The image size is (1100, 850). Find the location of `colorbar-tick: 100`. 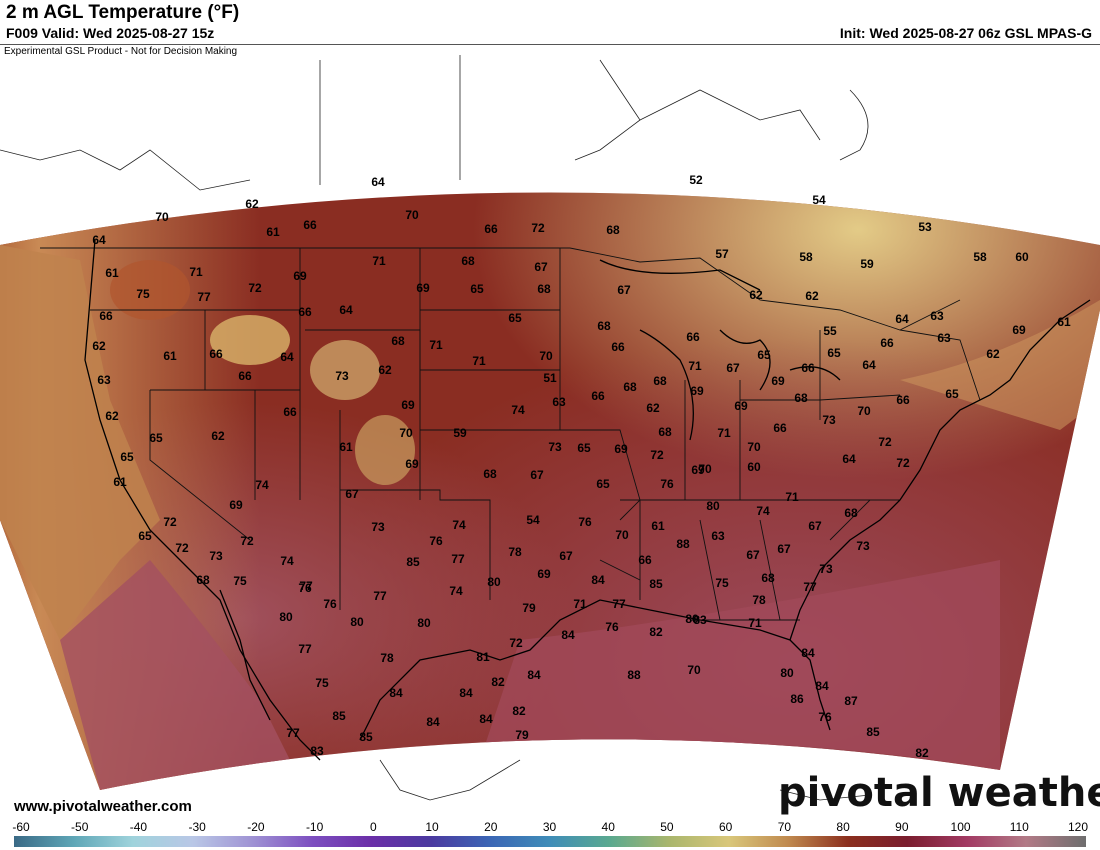

colorbar-tick: 100 is located at coordinates (960, 827).